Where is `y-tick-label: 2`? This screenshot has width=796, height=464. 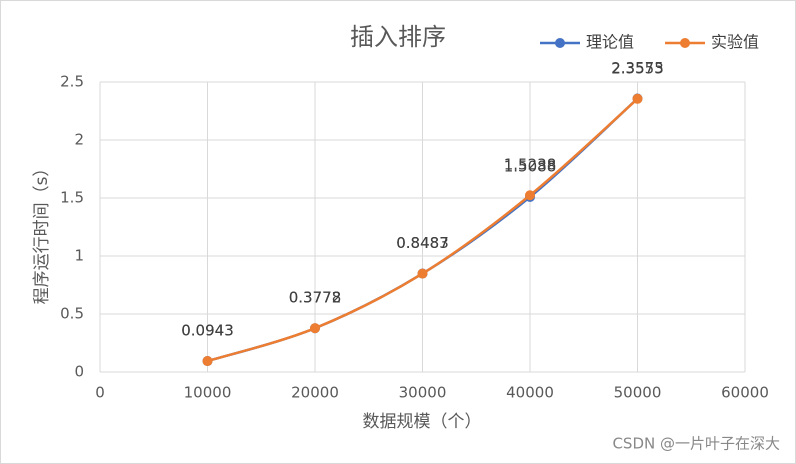 y-tick-label: 2 is located at coordinates (79, 140).